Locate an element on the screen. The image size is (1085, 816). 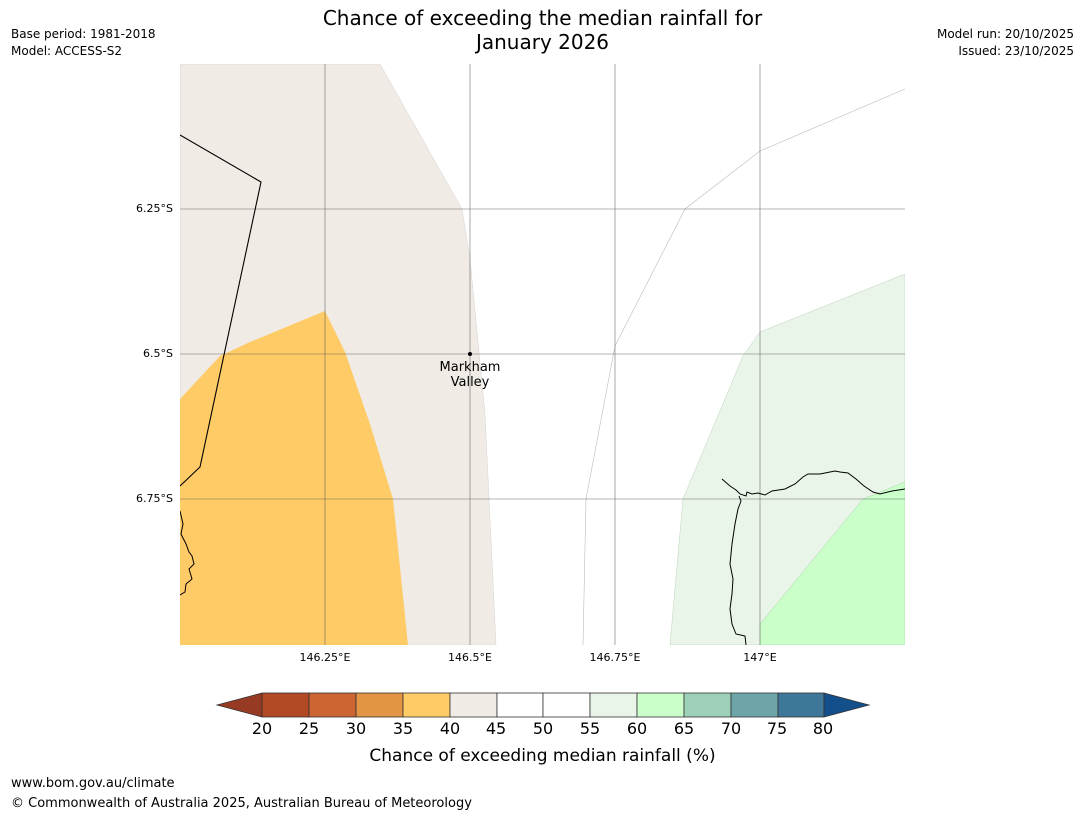
issued-date: Issued: 23/10/2025 is located at coordinates (1016, 51).